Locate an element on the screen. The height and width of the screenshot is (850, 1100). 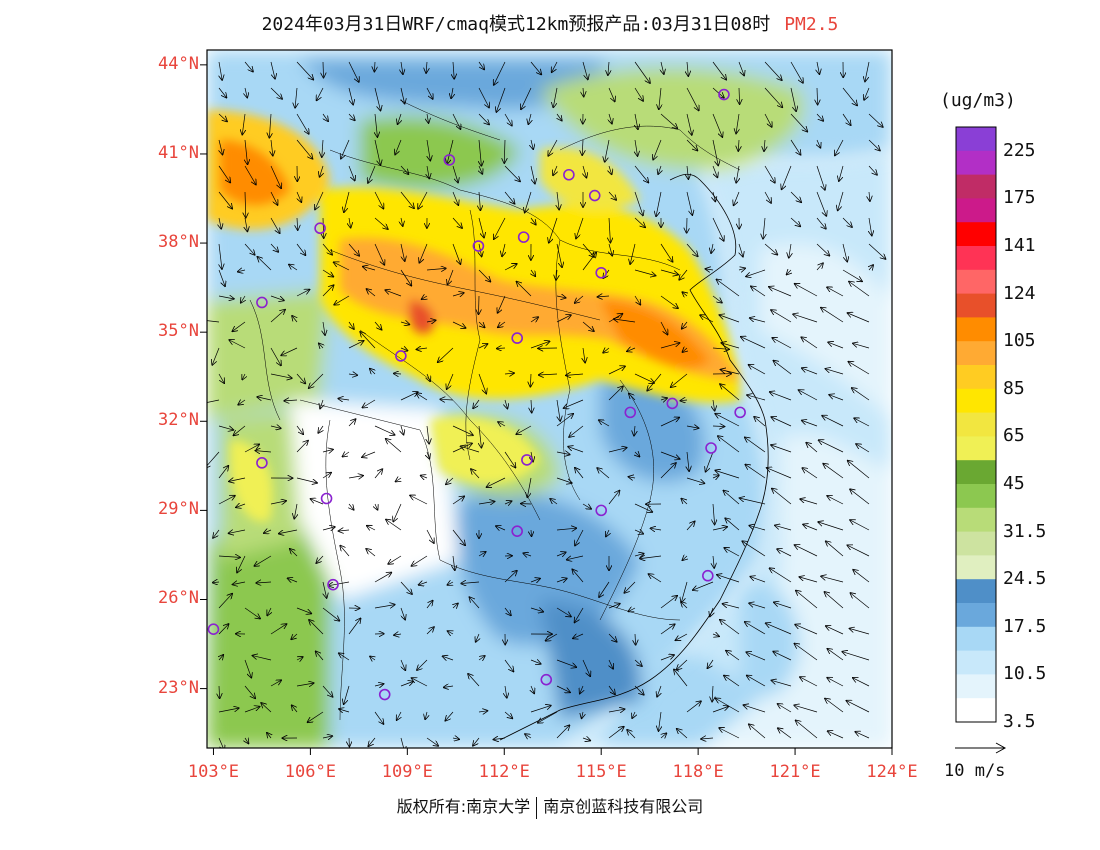
lon-label: 115°E is located at coordinates (601, 772).